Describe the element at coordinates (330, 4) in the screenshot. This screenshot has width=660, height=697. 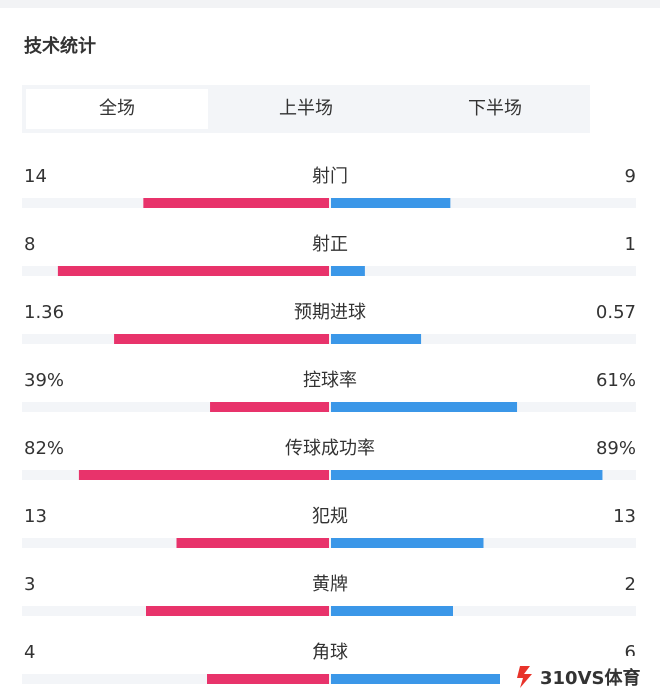
I see `top-strip` at that location.